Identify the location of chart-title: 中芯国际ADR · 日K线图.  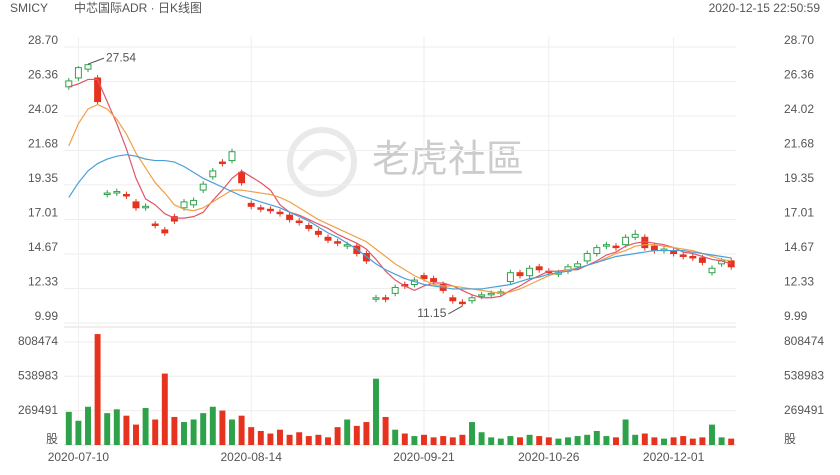
(138, 7).